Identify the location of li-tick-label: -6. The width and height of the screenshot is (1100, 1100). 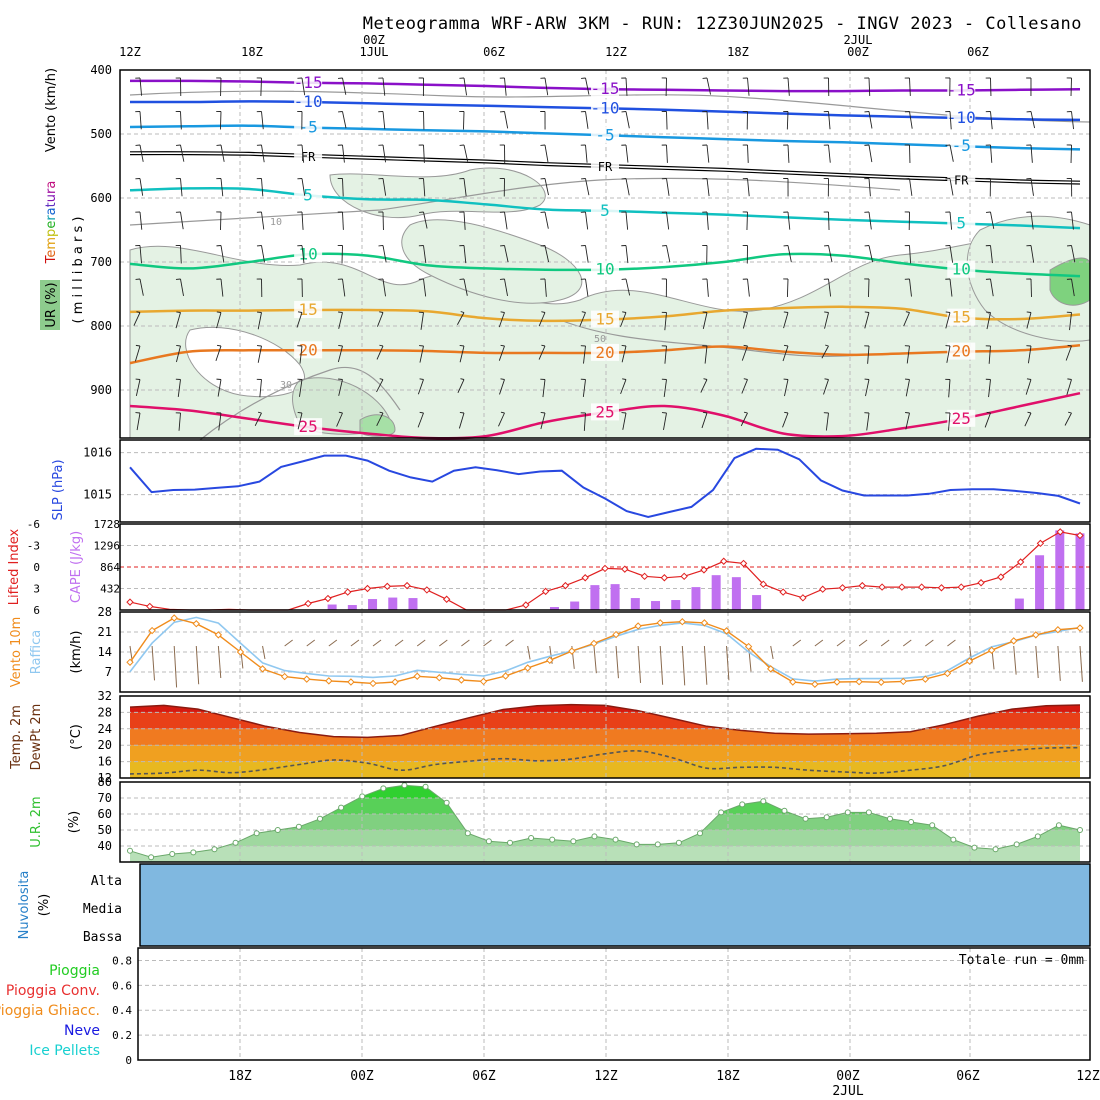
(33, 524).